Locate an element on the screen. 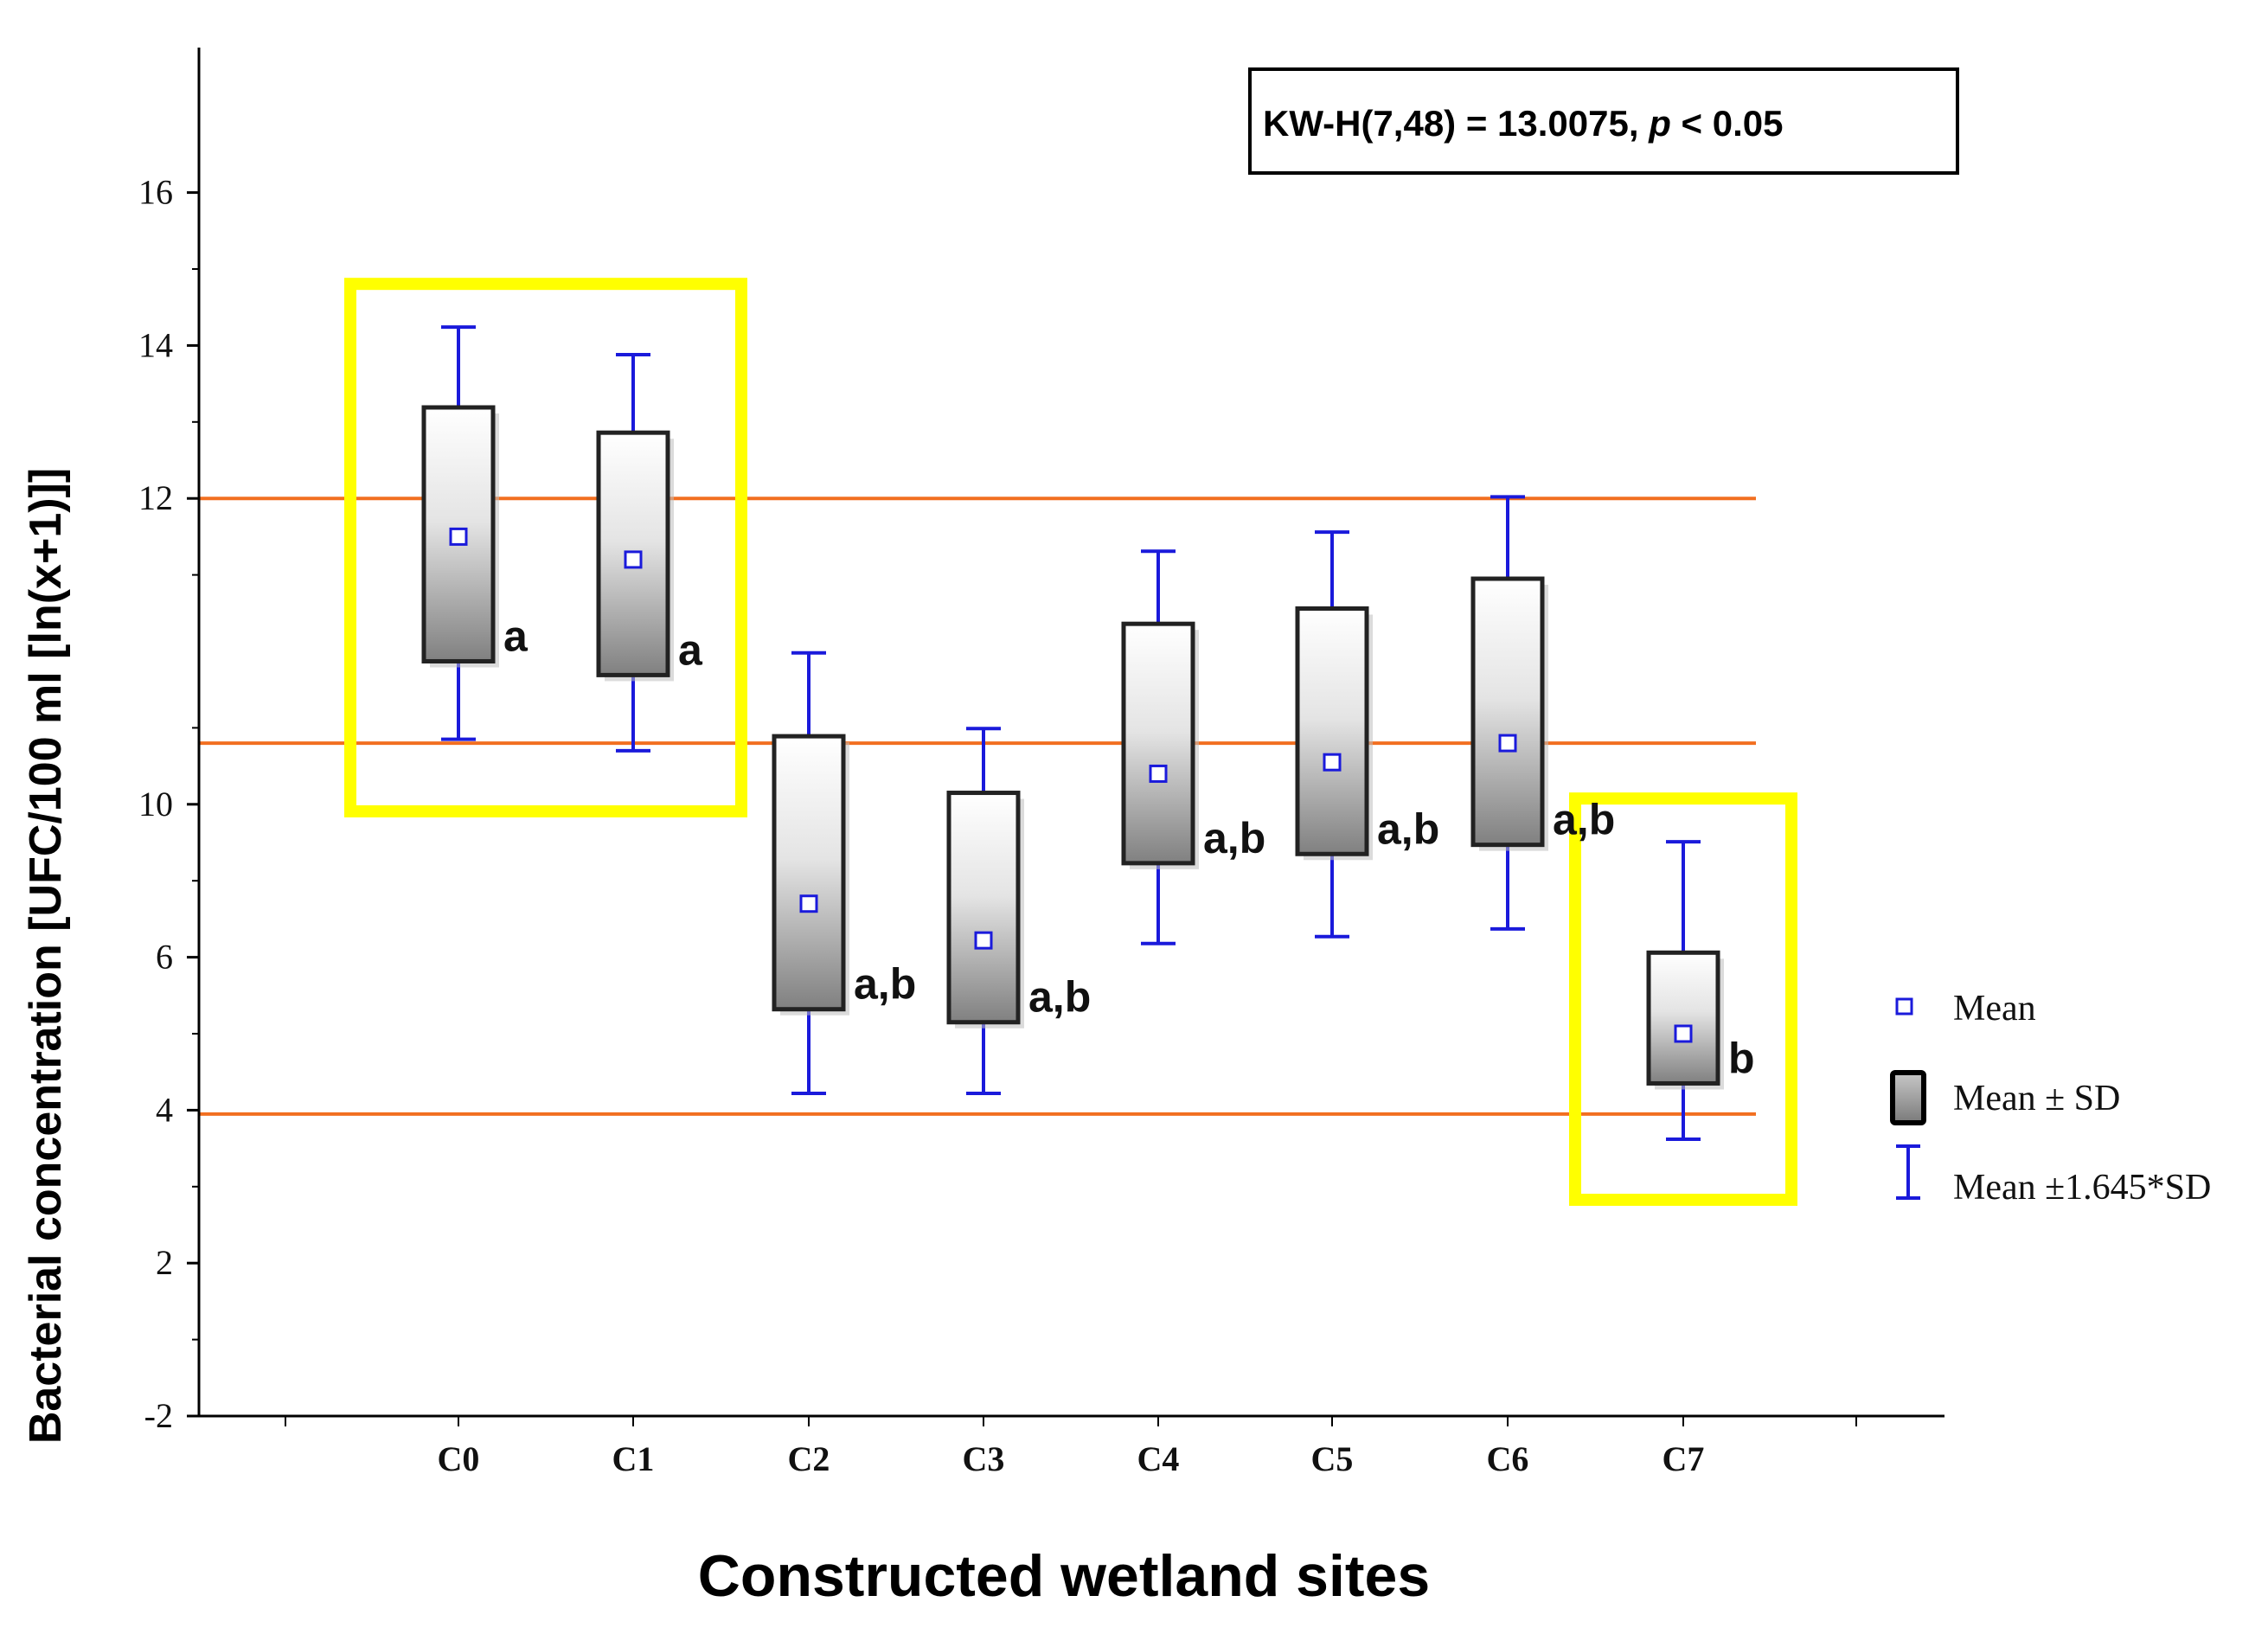 The height and width of the screenshot is (1647, 2268). annotation-prefix: KW-H(7,48) = 13.0075, is located at coordinates (1451, 123).